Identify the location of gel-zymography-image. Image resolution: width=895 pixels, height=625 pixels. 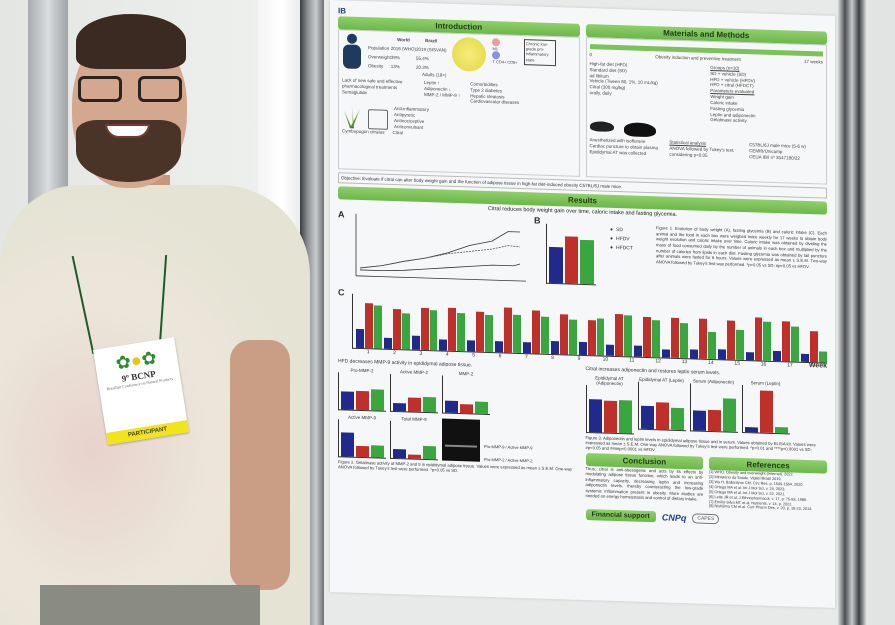
(461, 440).